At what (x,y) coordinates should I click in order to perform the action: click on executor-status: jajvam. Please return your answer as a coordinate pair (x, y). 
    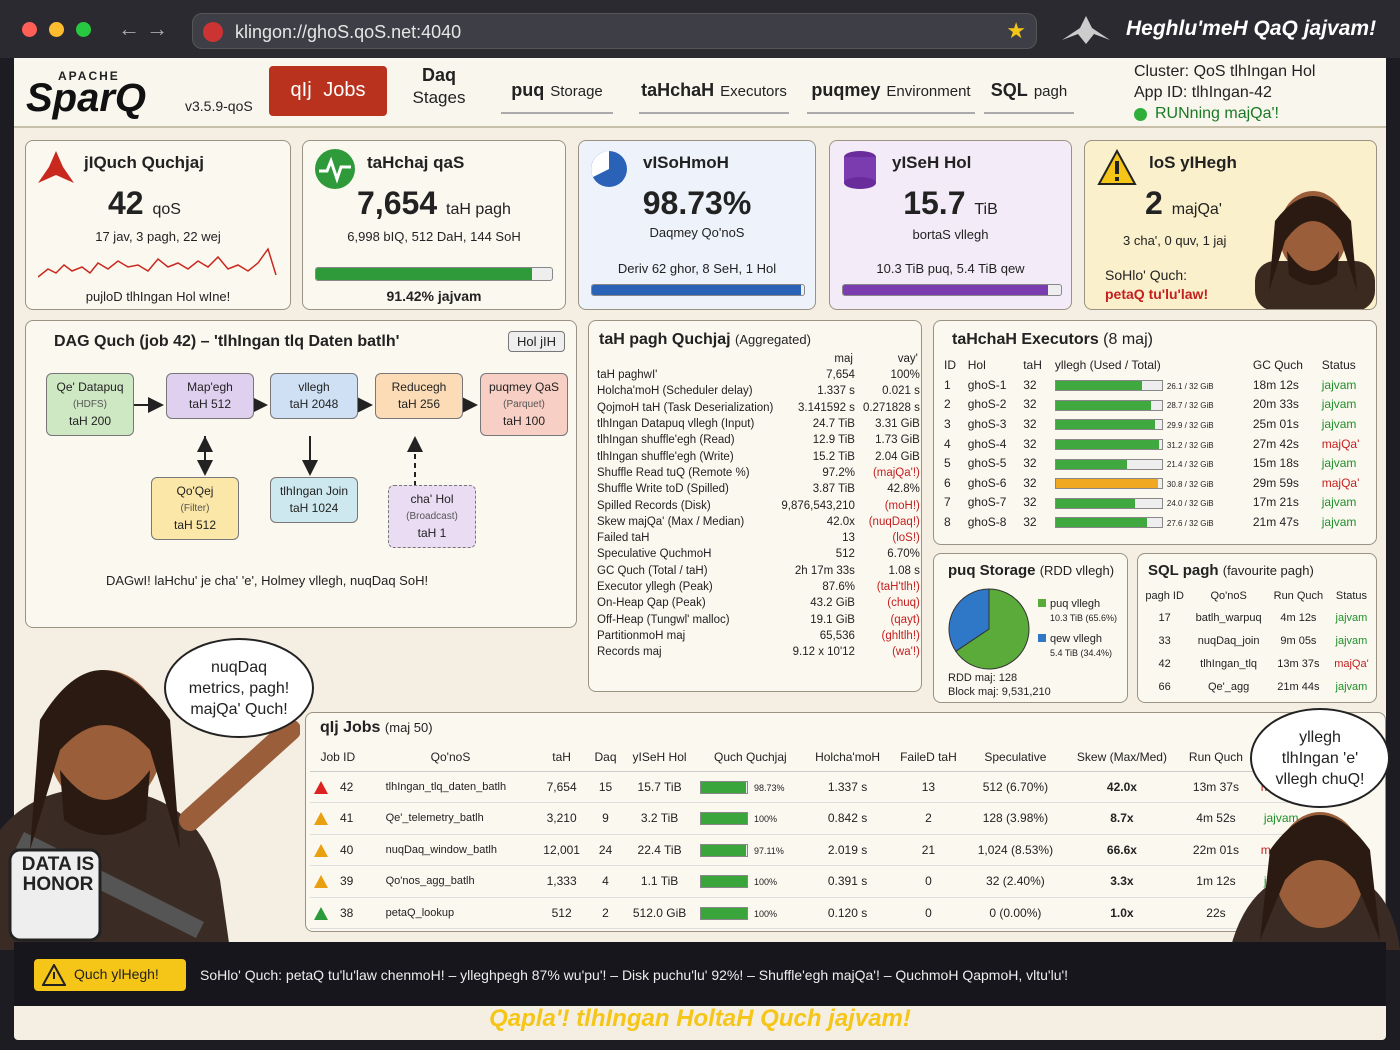
    Looking at the image, I should click on (1339, 404).